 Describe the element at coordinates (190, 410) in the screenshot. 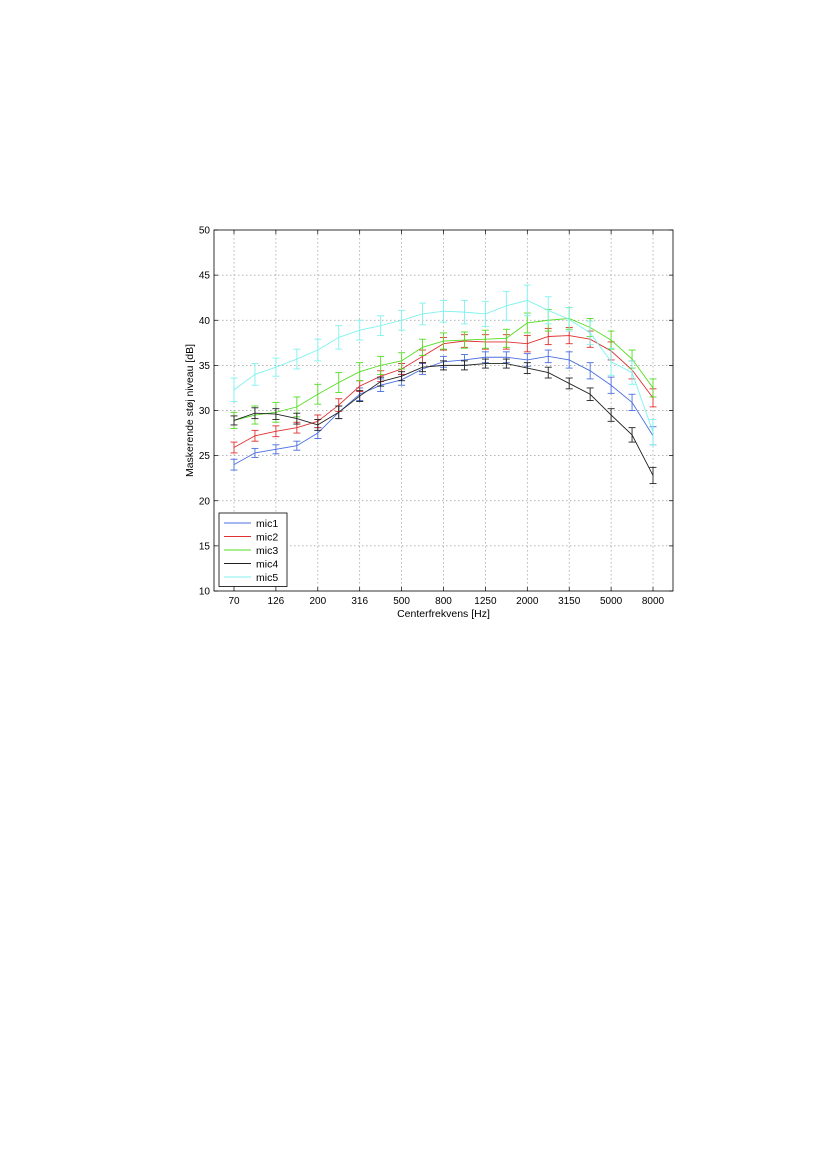

I see `y-axis-label: Maskerende støj niveau [dB]` at that location.